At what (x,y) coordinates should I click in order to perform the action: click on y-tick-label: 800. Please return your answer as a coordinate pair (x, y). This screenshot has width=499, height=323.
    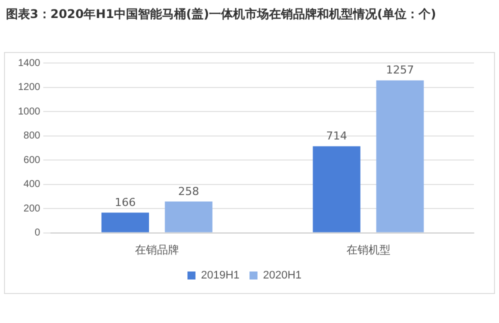
    Looking at the image, I should click on (32, 136).